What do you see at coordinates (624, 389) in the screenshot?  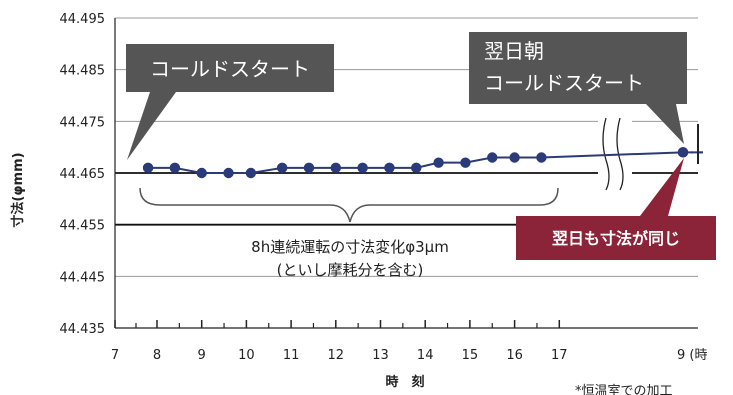 I see `footnote: *恒温室での加工` at bounding box center [624, 389].